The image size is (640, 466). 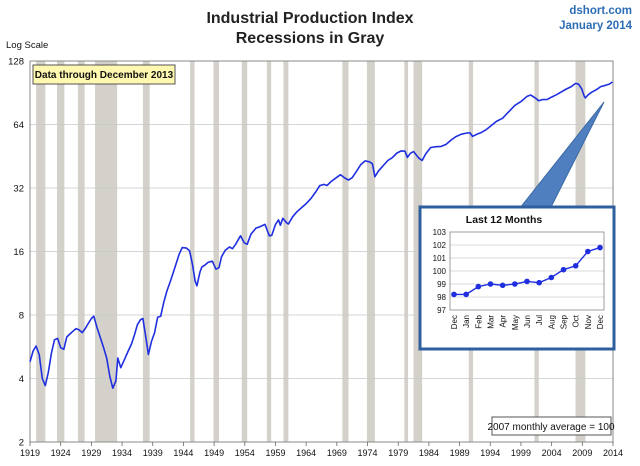 I want to click on inset-x-tick-label: Jun, so click(x=527, y=321).